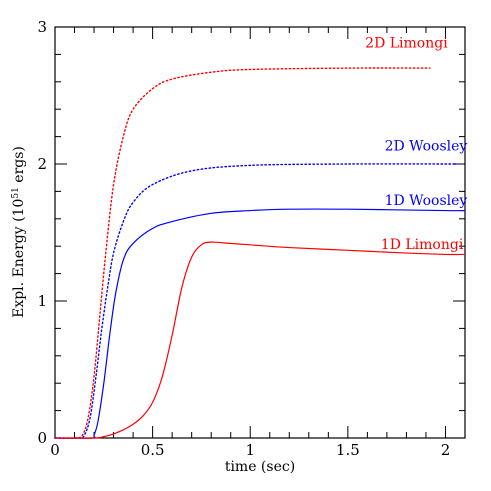 This screenshot has height=491, width=491. What do you see at coordinates (250, 450) in the screenshot?
I see `x-tick-label: 1` at bounding box center [250, 450].